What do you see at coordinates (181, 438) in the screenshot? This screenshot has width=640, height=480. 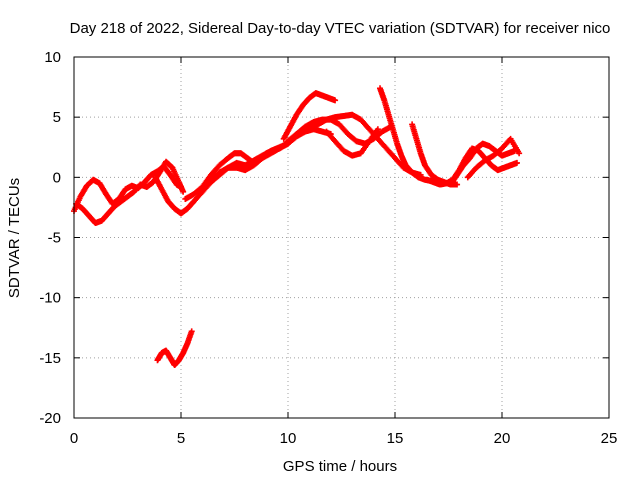 I see `x-tick-label: 5` at bounding box center [181, 438].